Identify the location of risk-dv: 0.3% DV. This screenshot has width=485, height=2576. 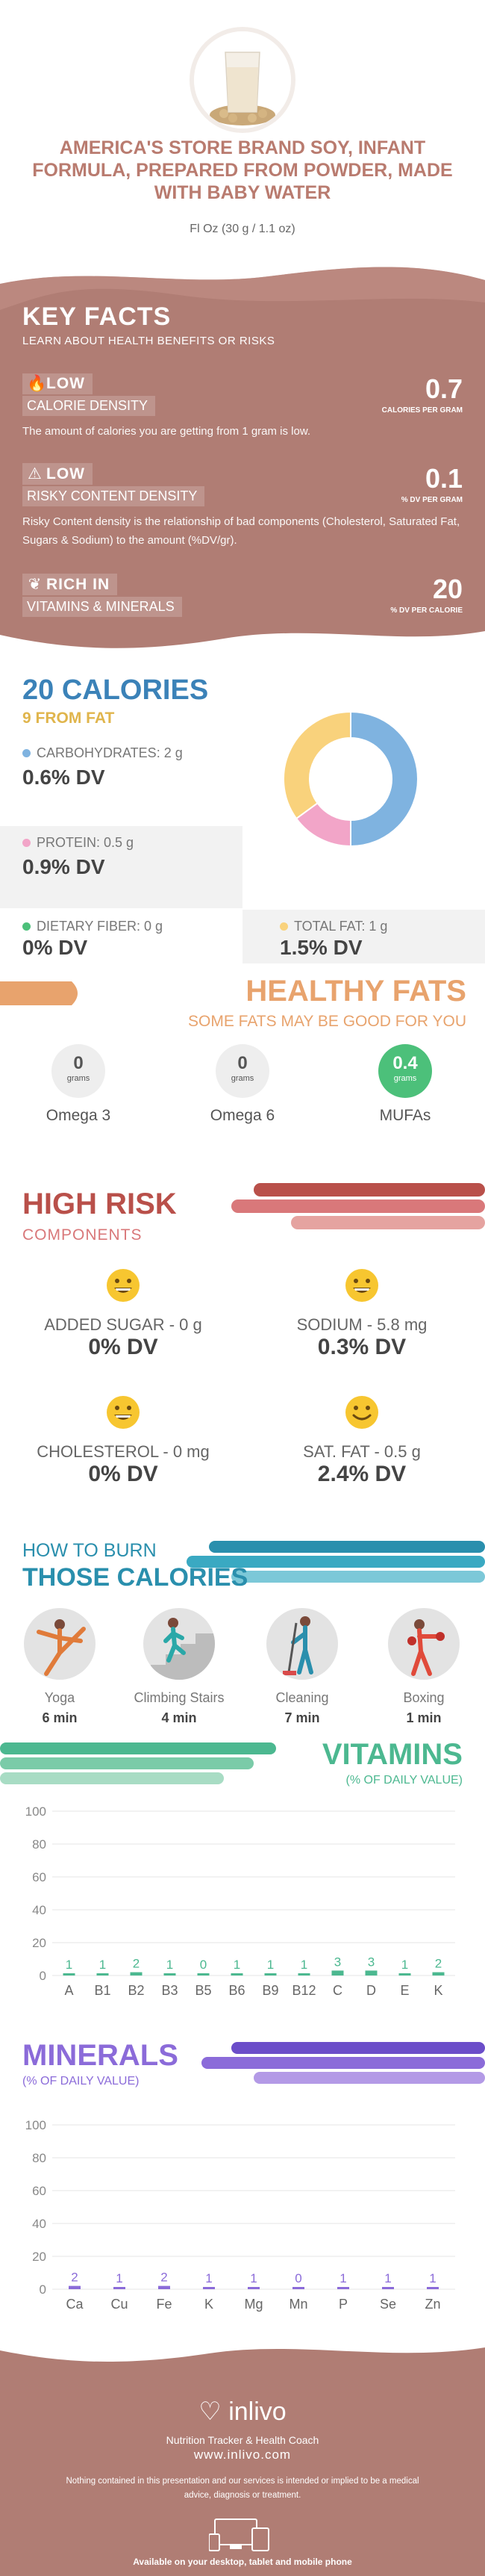
(362, 1347).